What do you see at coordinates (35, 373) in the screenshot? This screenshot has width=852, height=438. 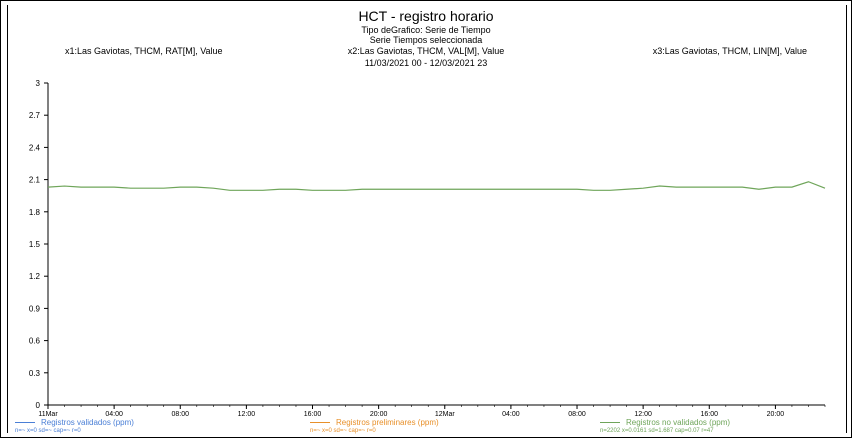 I see `y-tick-label: 0.3` at bounding box center [35, 373].